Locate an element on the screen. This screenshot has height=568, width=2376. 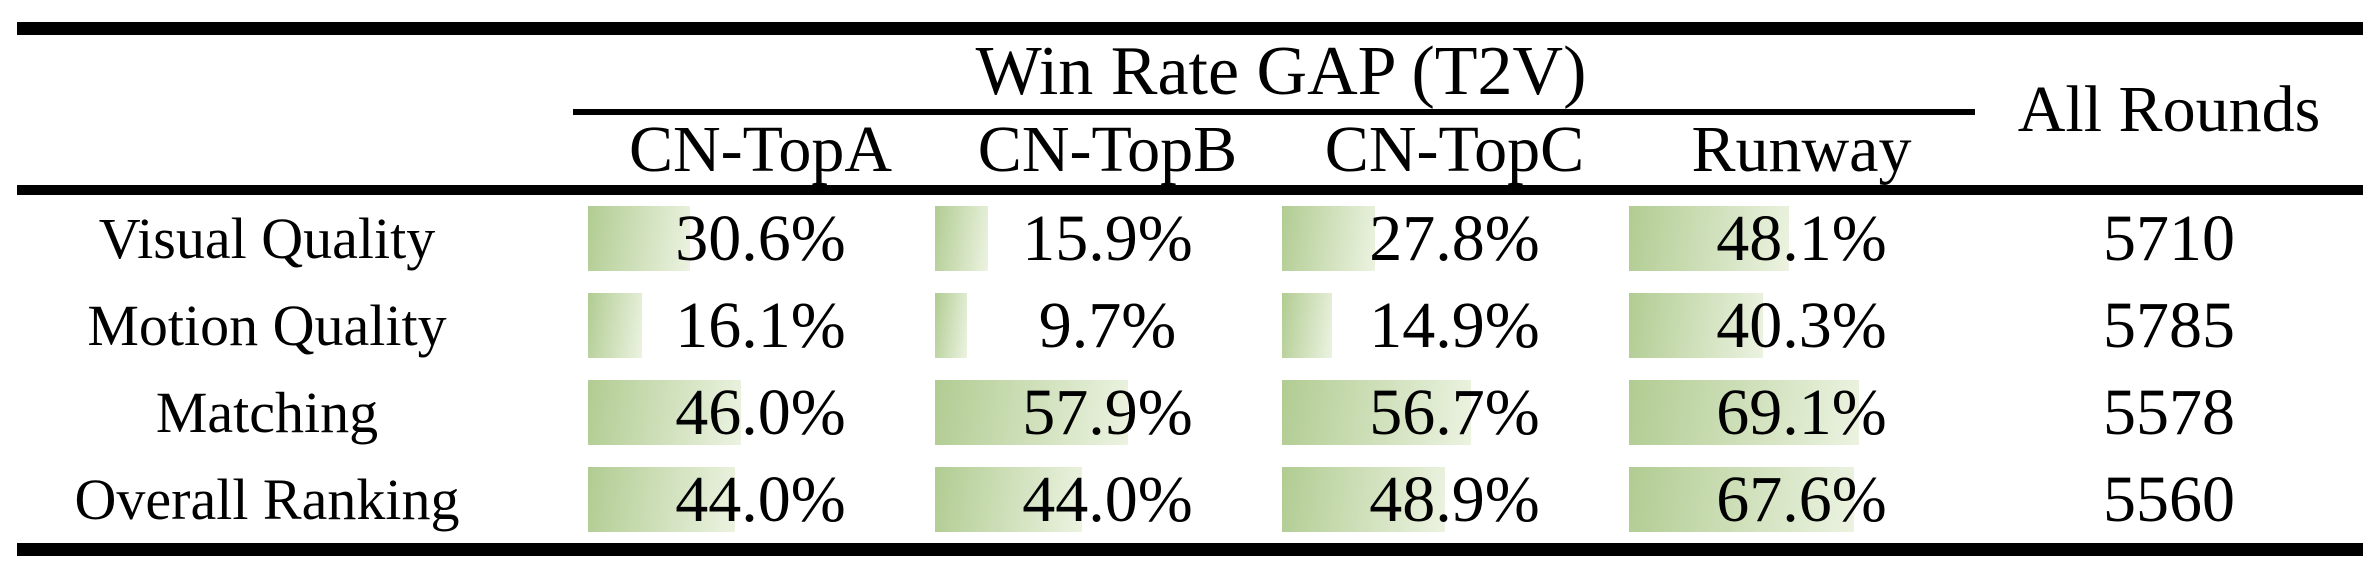
col-header-runway: Runway is located at coordinates (1801, 149).